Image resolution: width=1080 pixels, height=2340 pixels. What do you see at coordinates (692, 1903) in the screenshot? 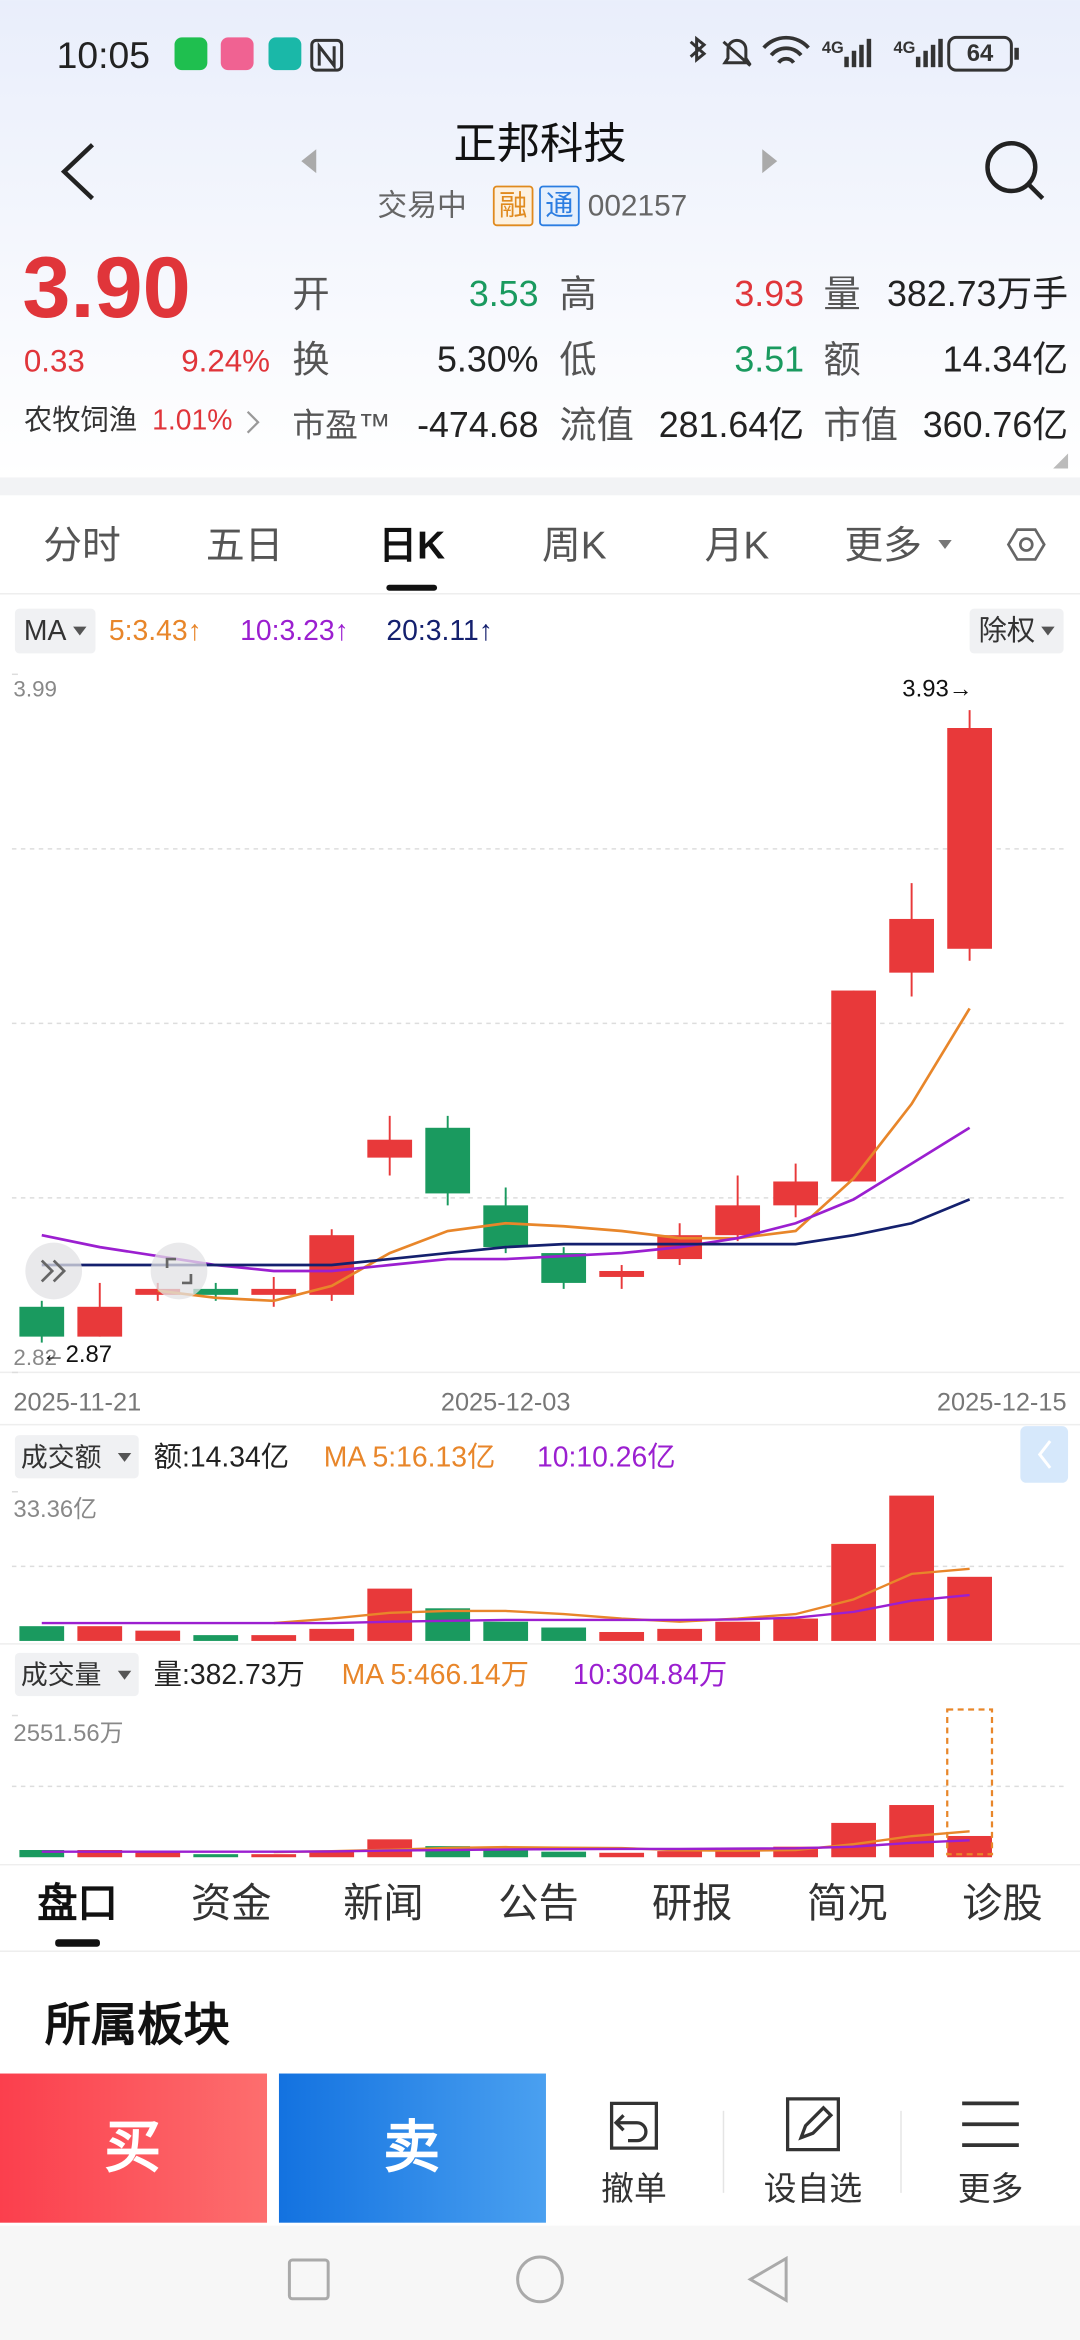
I see `detail-tab: 研报` at bounding box center [692, 1903].